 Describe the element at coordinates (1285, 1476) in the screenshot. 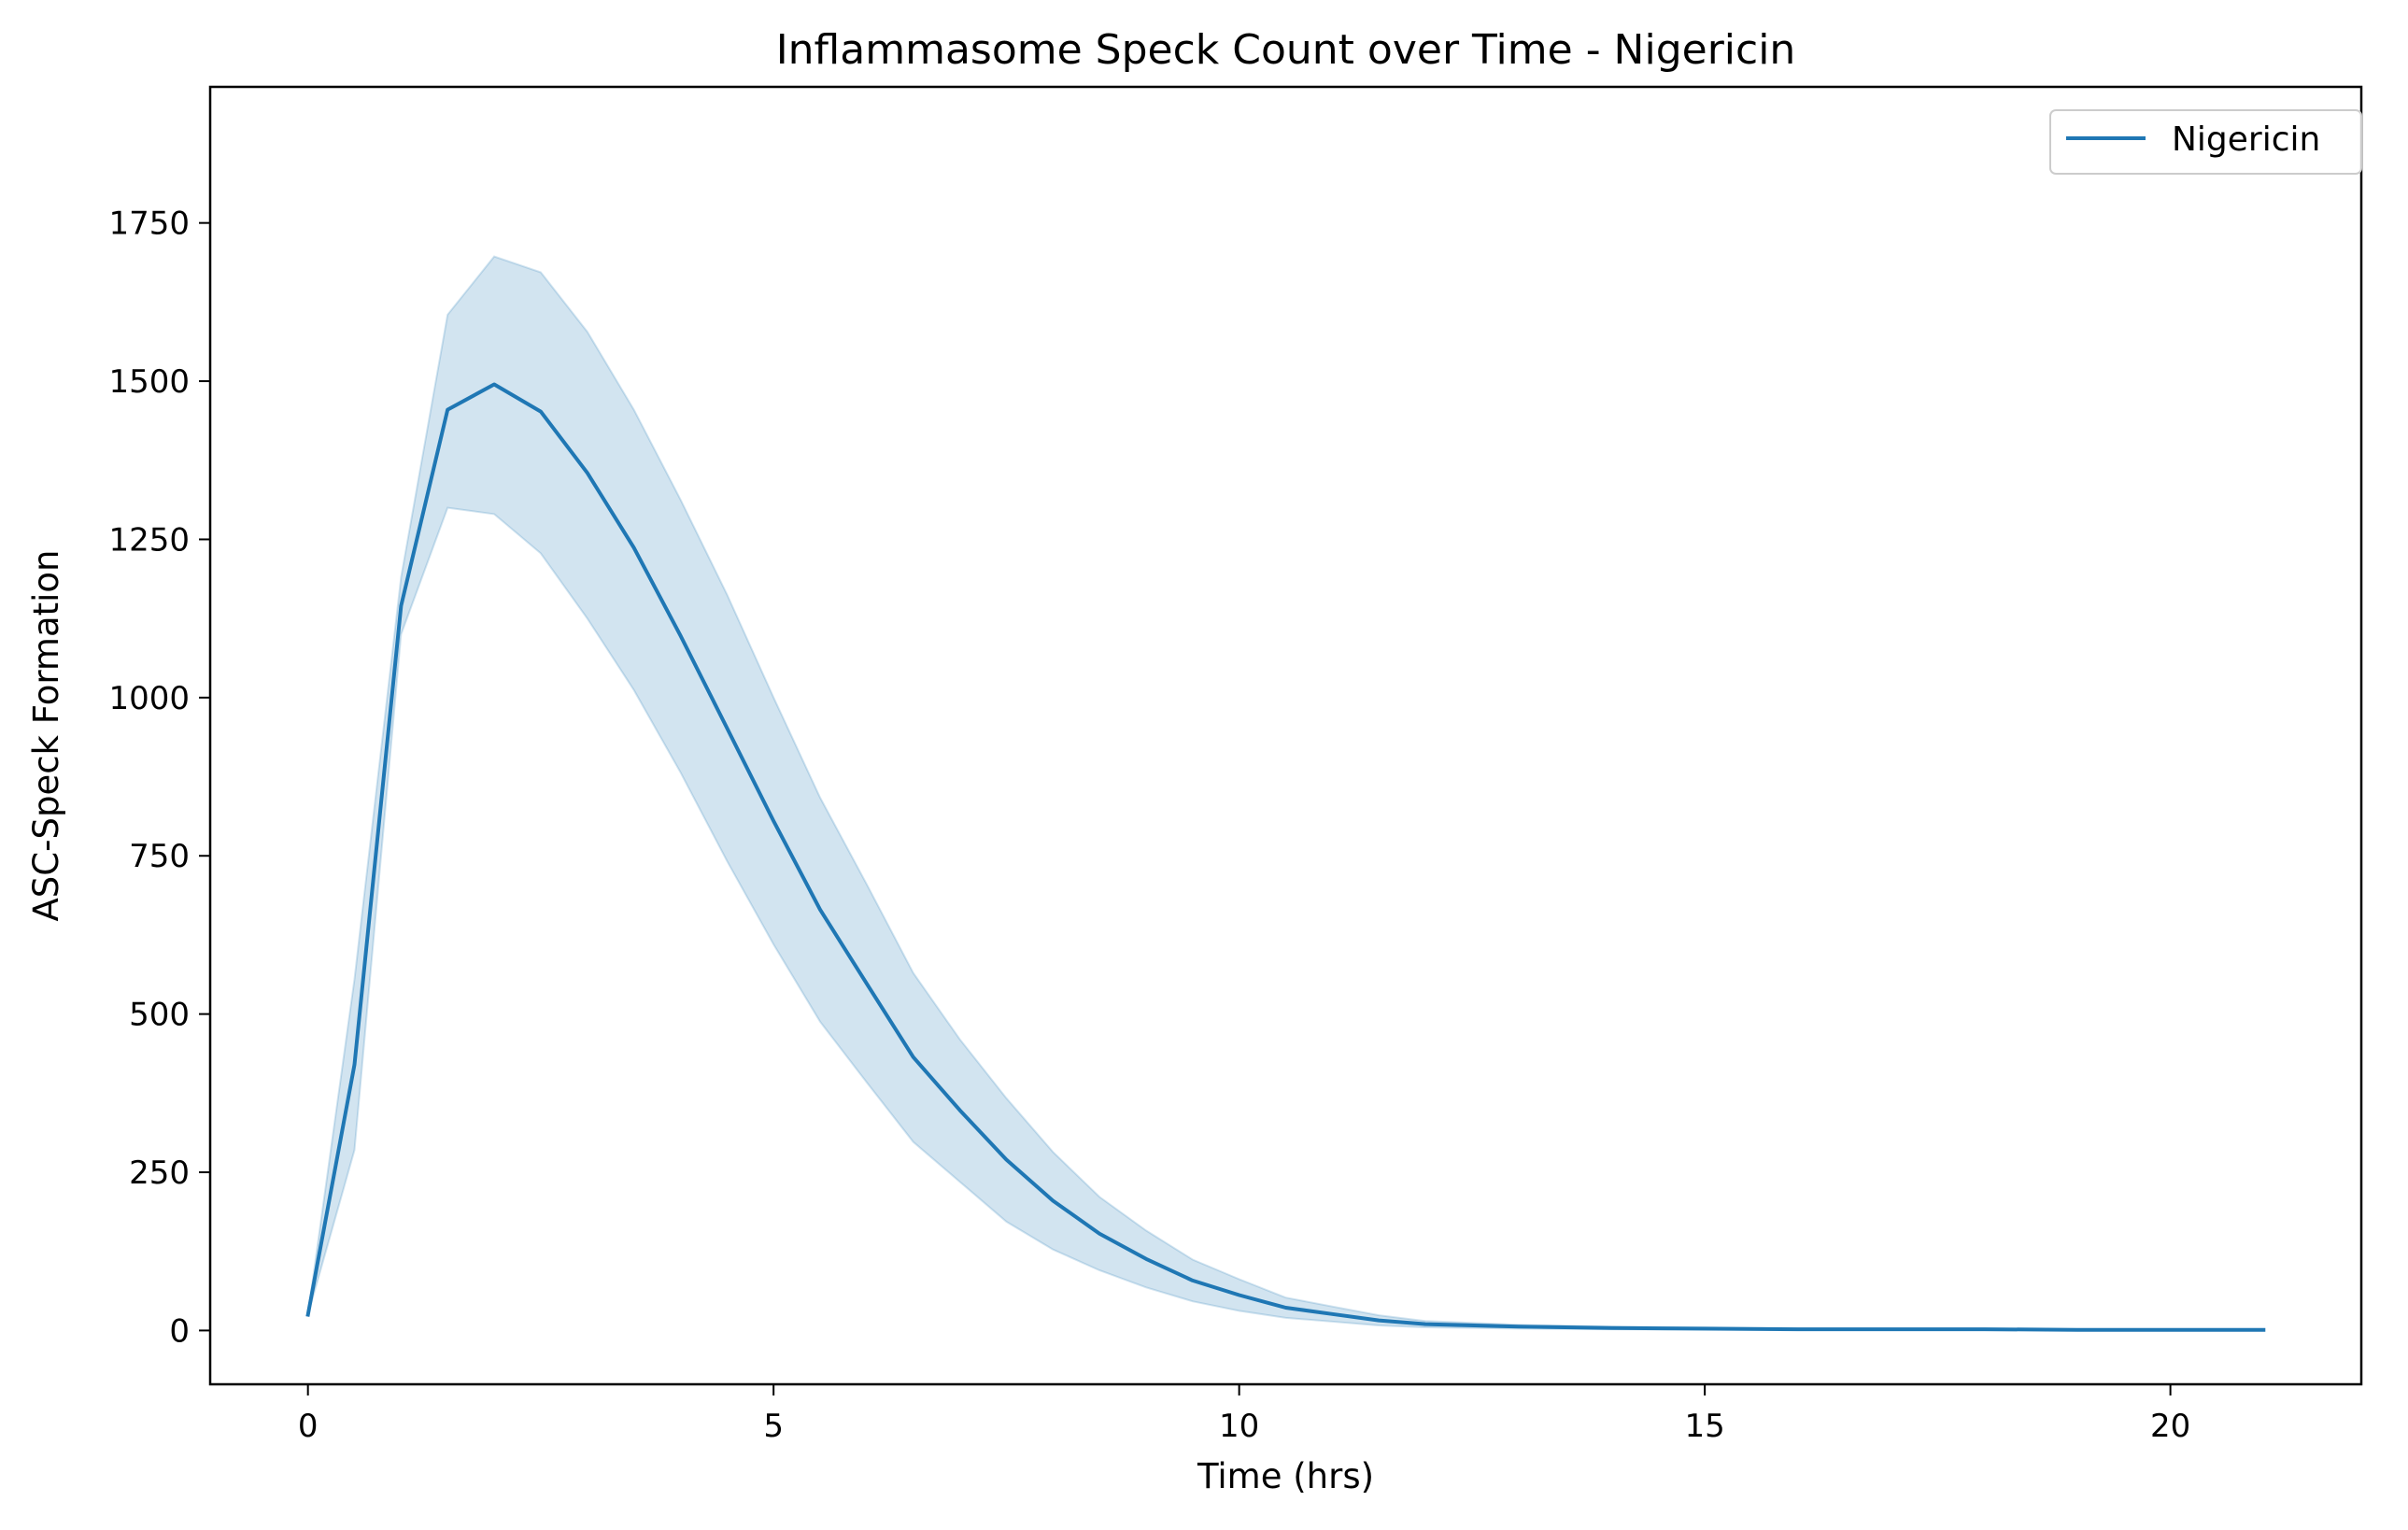

I see `x-axis-label: Time (hrs)` at that location.